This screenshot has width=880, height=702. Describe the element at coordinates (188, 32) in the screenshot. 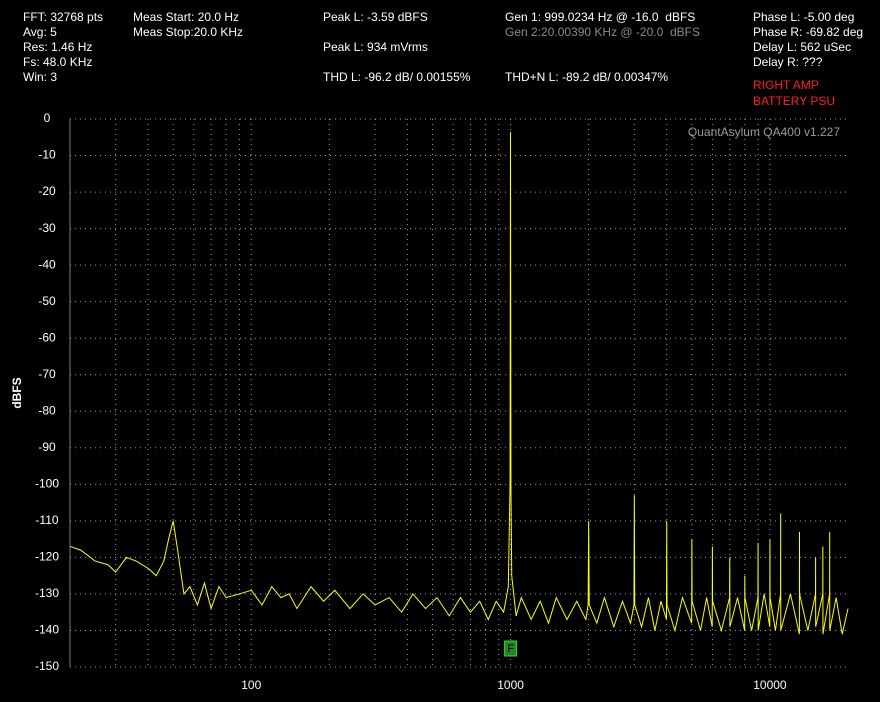

I see `annotation: Meas Stop:20.0 KHz` at that location.